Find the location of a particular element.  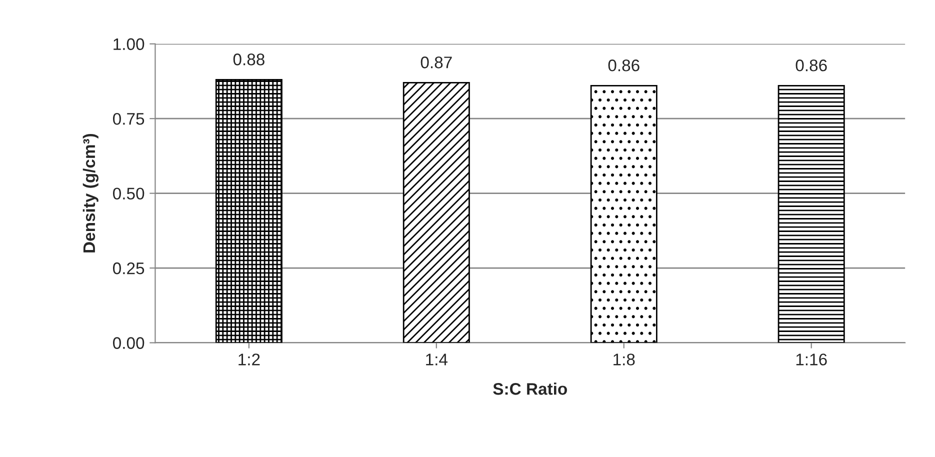

y-tick-label: 1.00 is located at coordinates (129, 44).